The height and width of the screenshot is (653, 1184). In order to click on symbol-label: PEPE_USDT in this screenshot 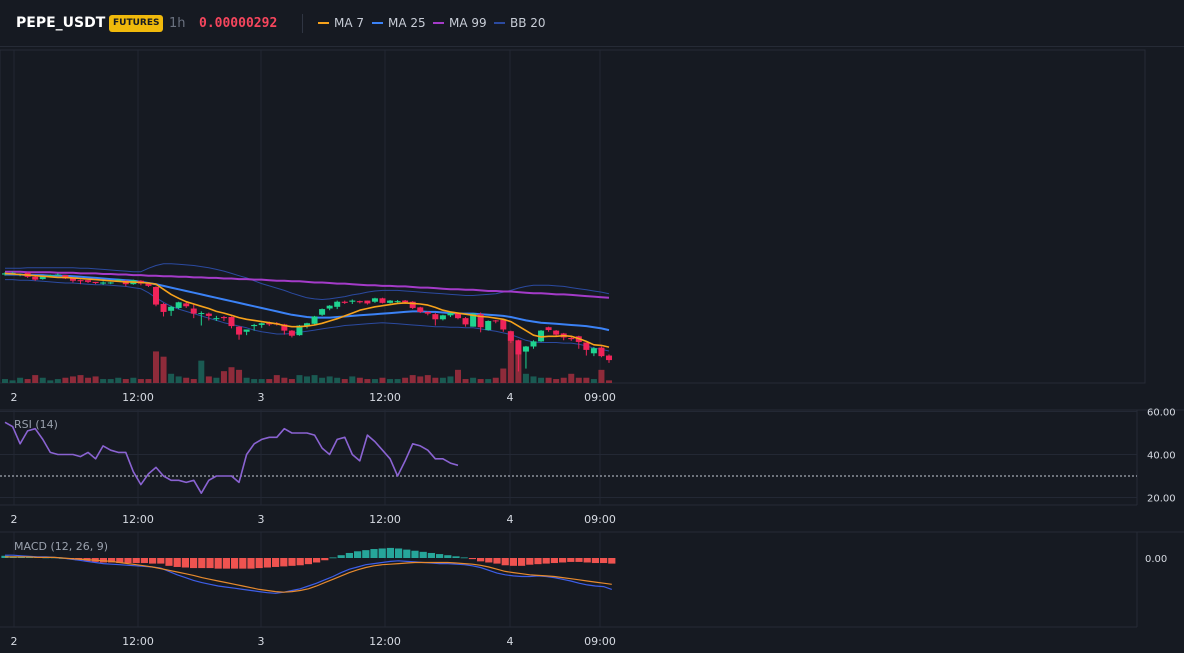, I will do `click(61, 23)`.